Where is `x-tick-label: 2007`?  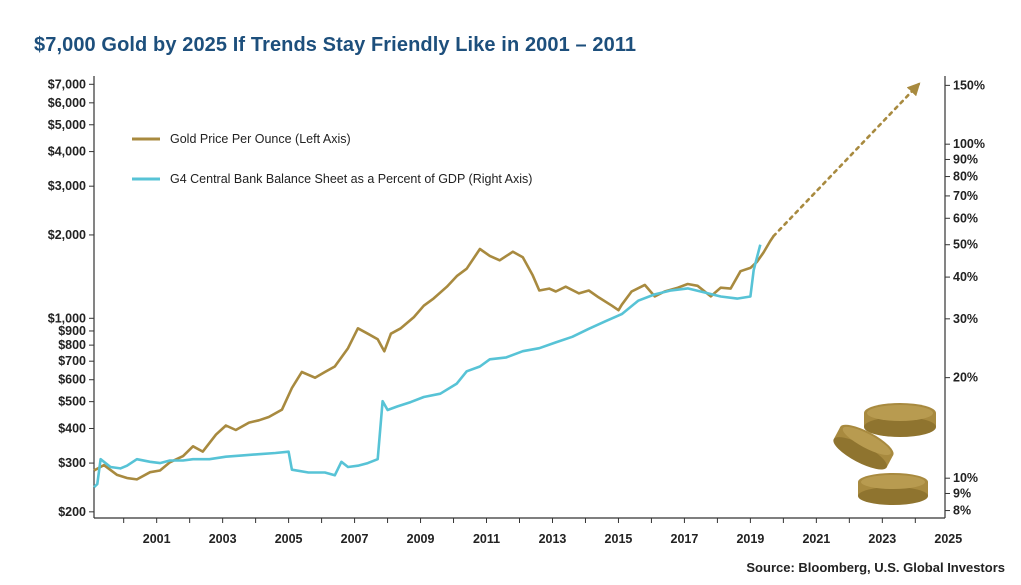 x-tick-label: 2007 is located at coordinates (355, 539).